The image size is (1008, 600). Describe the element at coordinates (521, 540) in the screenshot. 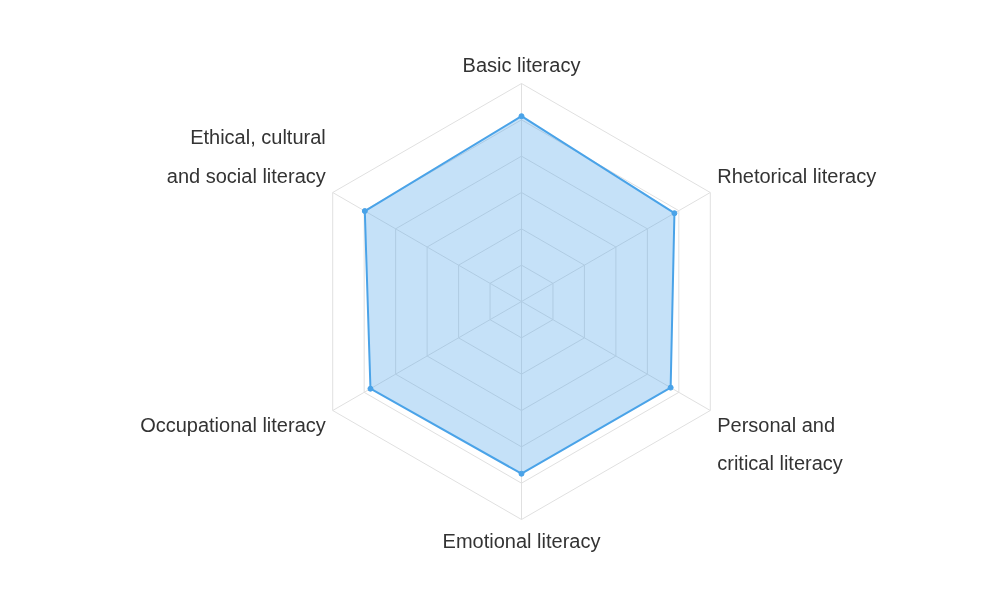

I see `spoke-label: Emotional literacy` at that location.